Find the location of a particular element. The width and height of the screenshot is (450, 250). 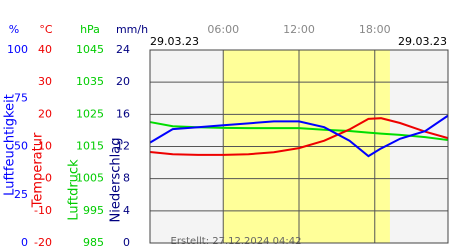

y-tick-label: 100 is located at coordinates (17, 49).